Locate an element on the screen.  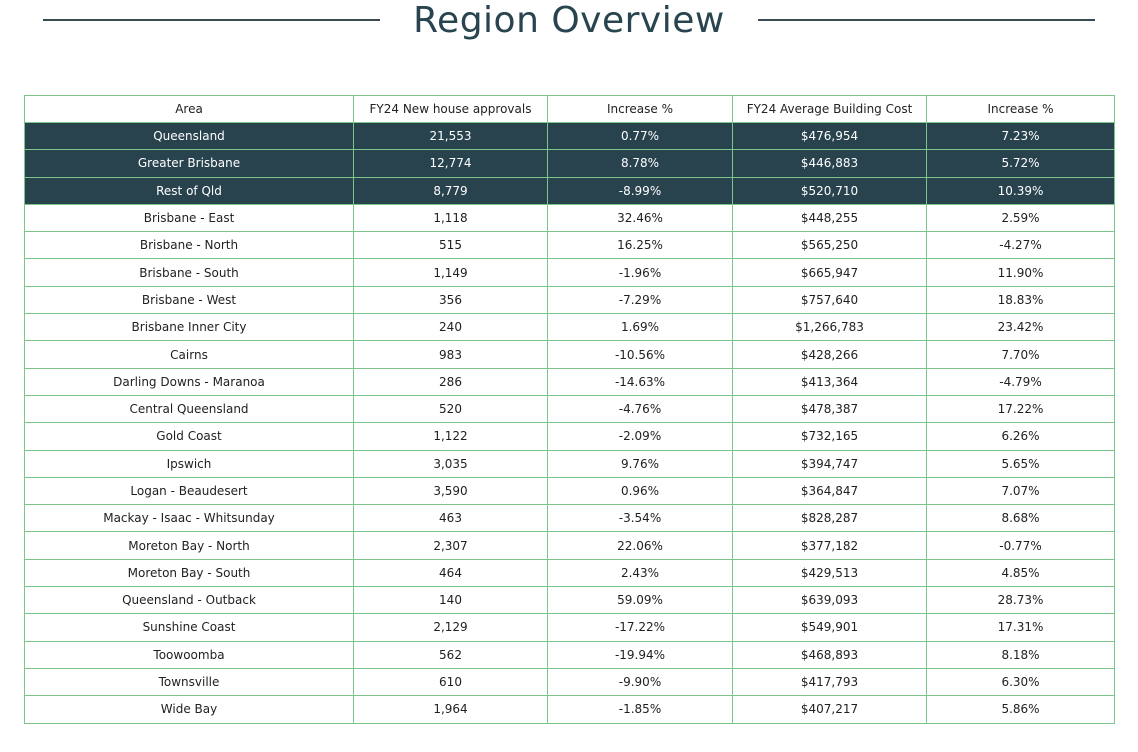
cell-approvals: 610 is located at coordinates (450, 682).